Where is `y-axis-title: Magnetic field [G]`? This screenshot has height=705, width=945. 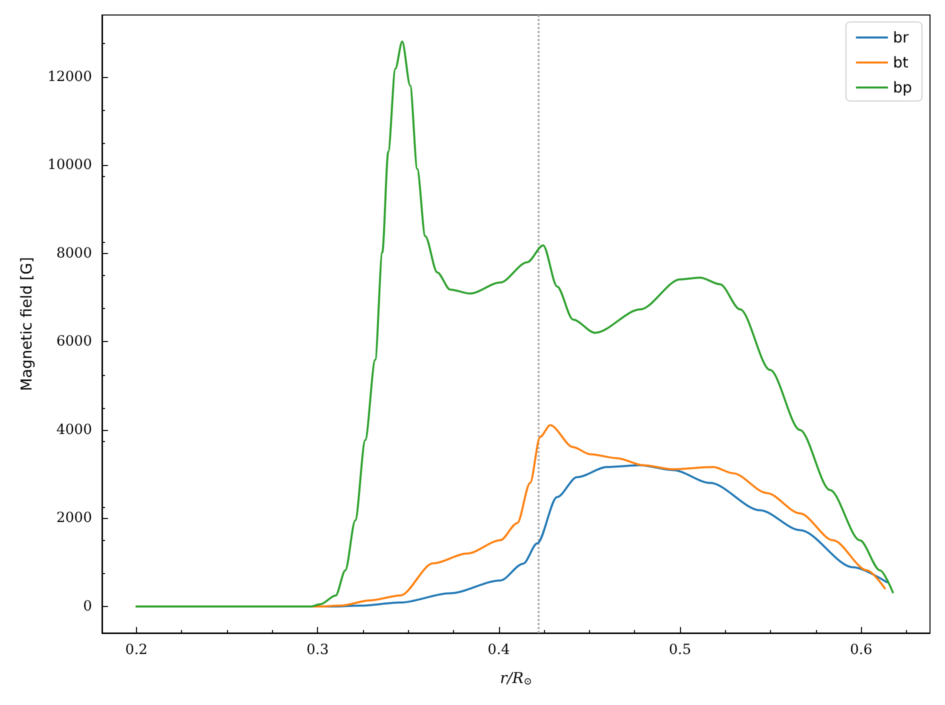 y-axis-title: Magnetic field [G] is located at coordinates (27, 324).